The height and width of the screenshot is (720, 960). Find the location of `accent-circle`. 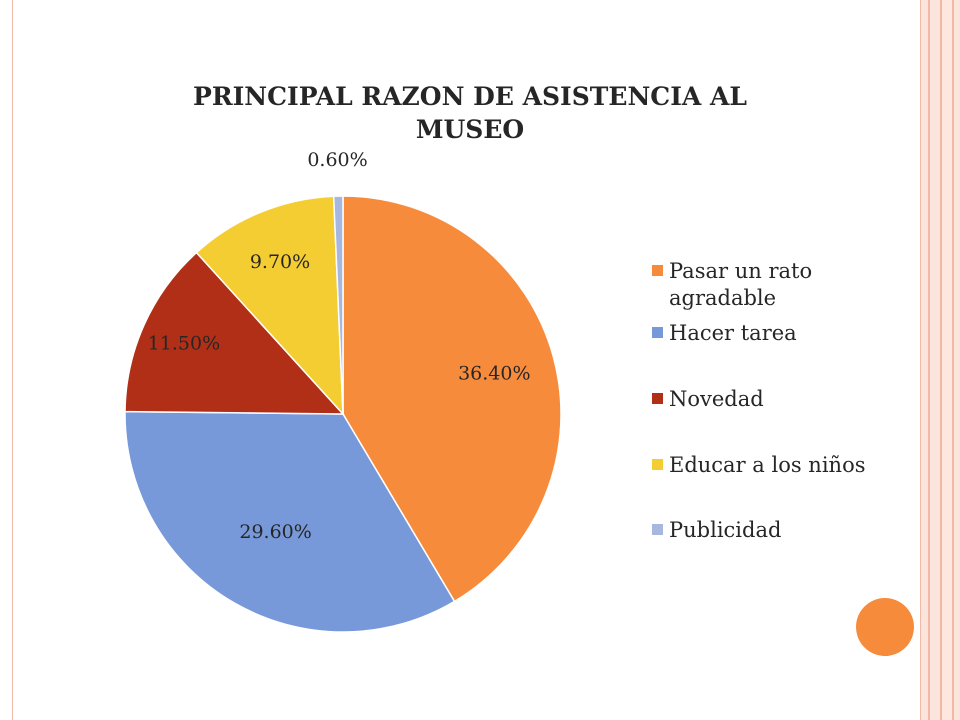

accent-circle is located at coordinates (885, 627).